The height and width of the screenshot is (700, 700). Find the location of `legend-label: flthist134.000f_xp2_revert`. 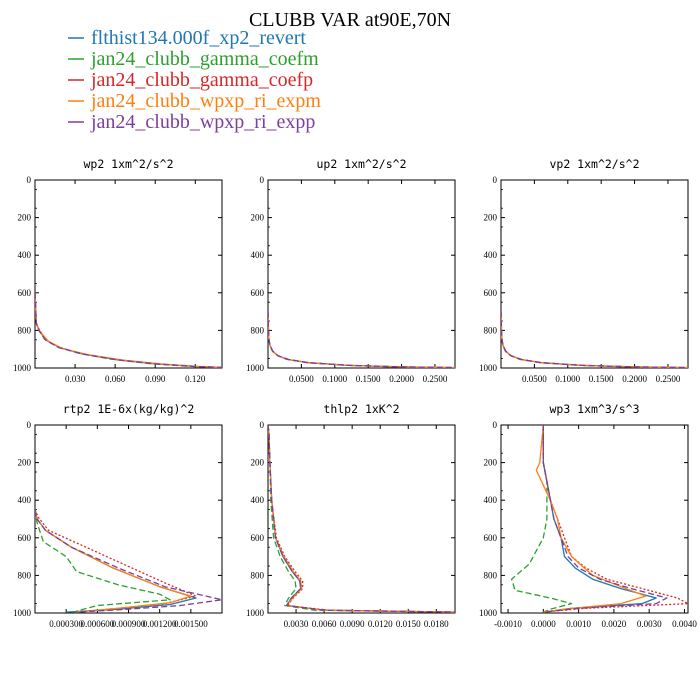

legend-label: flthist134.000f_xp2_revert is located at coordinates (198, 38).